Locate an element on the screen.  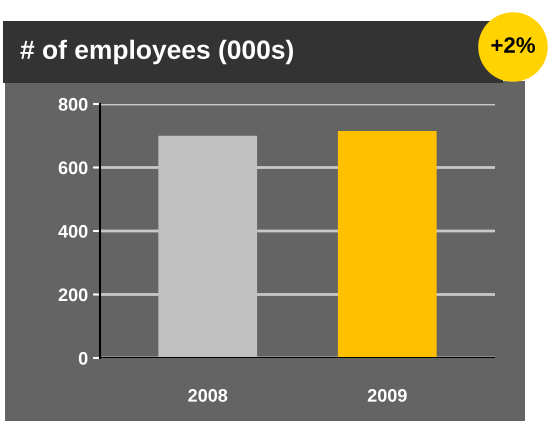
y-tick-label: 0 is located at coordinates (83, 358).